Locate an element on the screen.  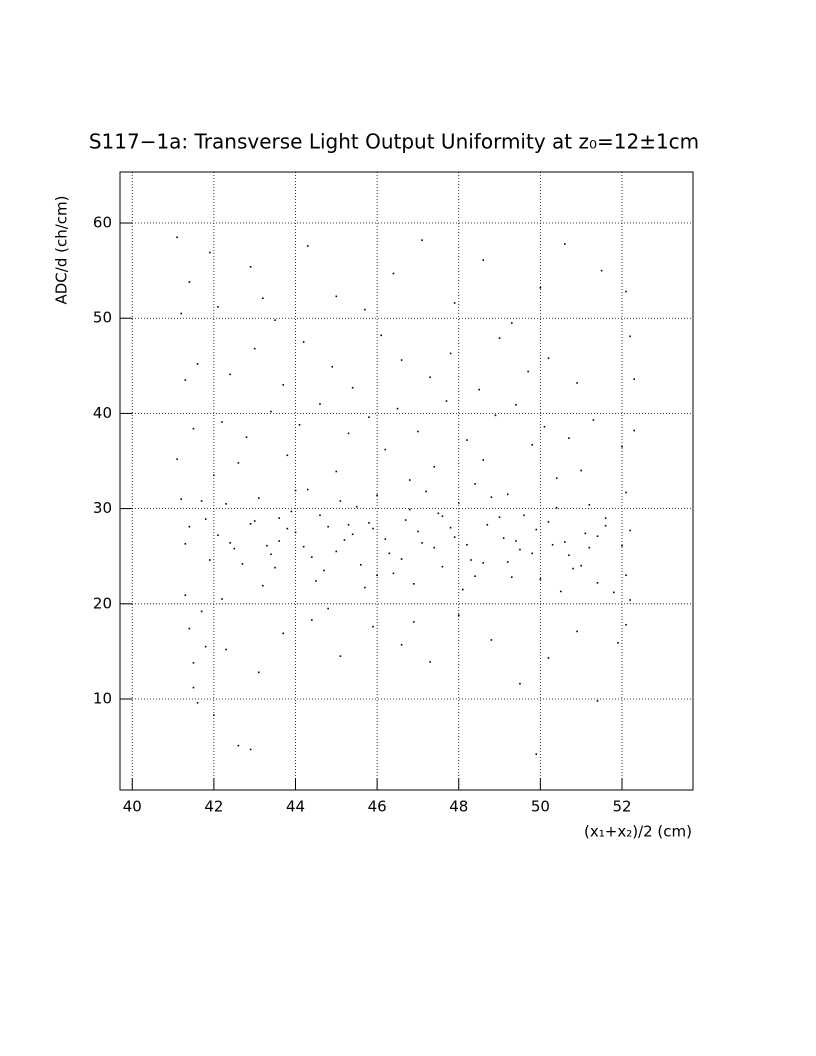
x-tick-label: 48 is located at coordinates (458, 807).